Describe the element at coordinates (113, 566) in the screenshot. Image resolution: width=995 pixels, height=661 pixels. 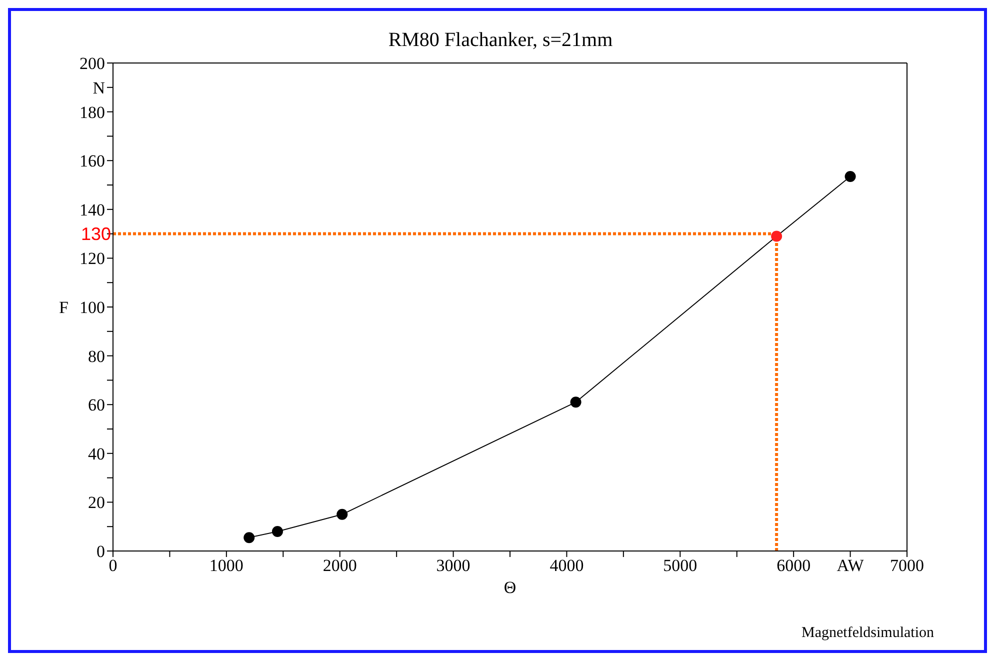
I see `x-tick-label: 0` at that location.